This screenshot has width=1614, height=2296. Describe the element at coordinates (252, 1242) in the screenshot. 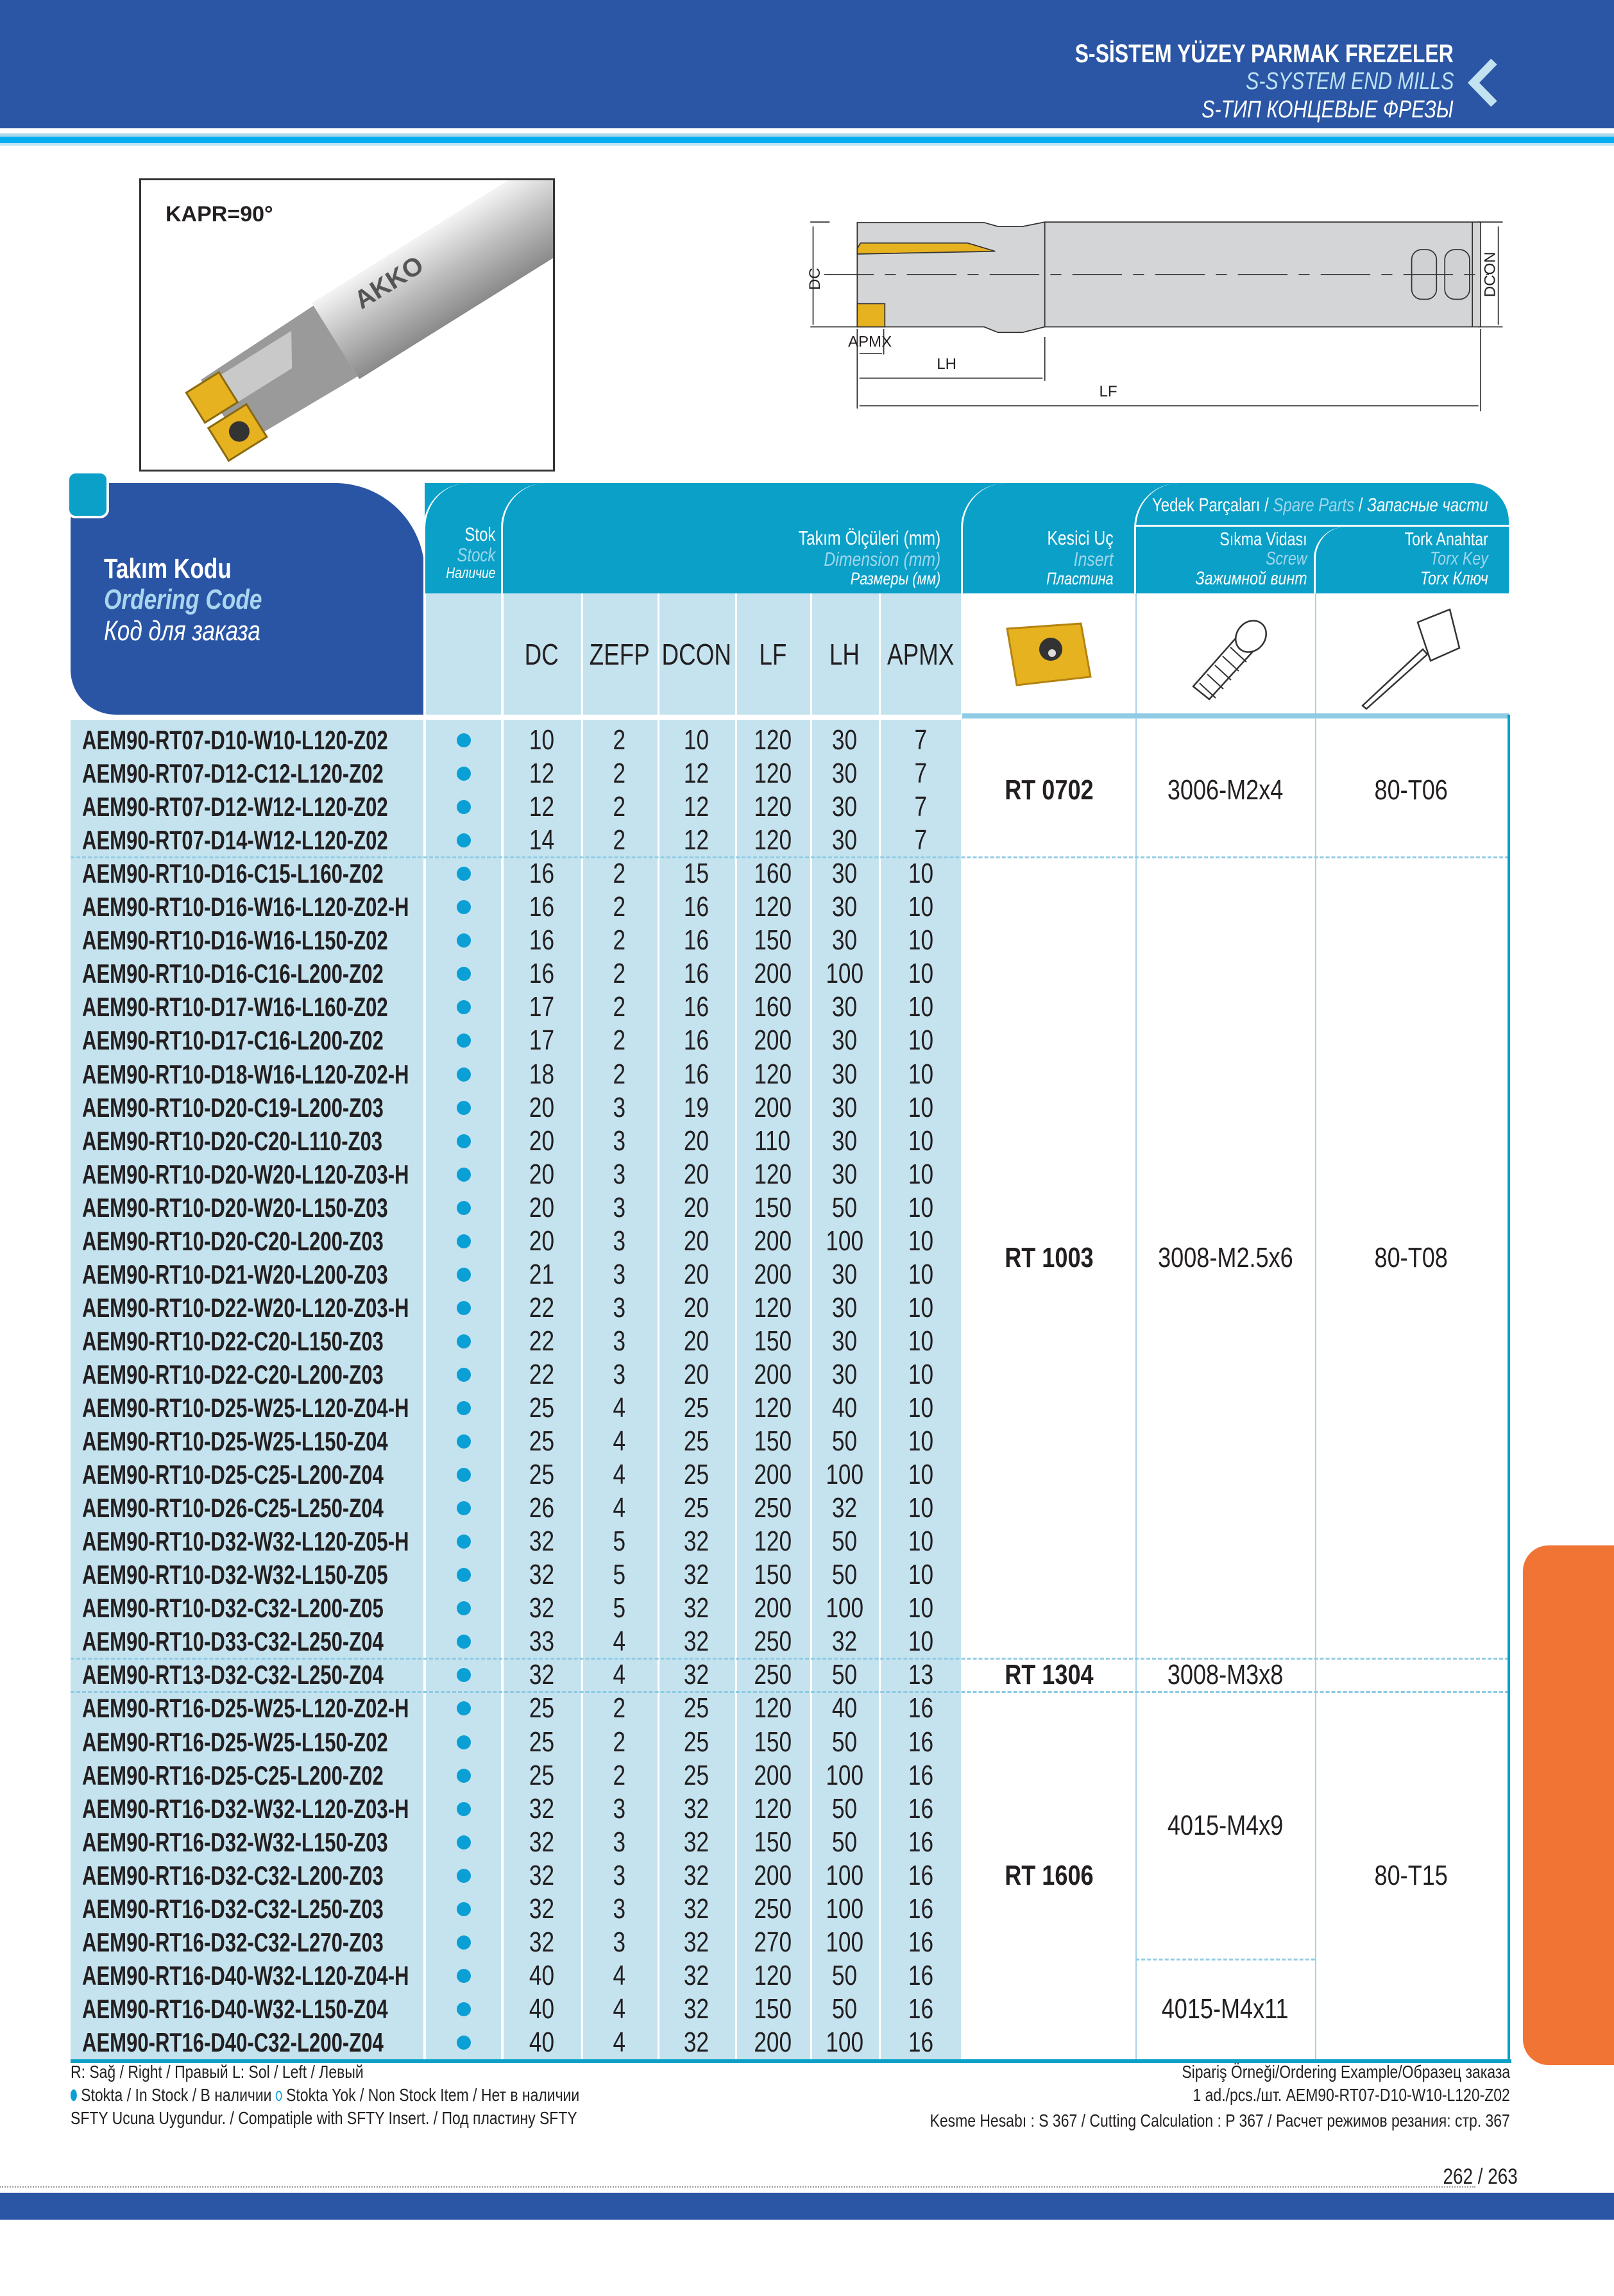

I see `table-row-code: AEM90-RT10-D20-C20-L200-Z03` at that location.